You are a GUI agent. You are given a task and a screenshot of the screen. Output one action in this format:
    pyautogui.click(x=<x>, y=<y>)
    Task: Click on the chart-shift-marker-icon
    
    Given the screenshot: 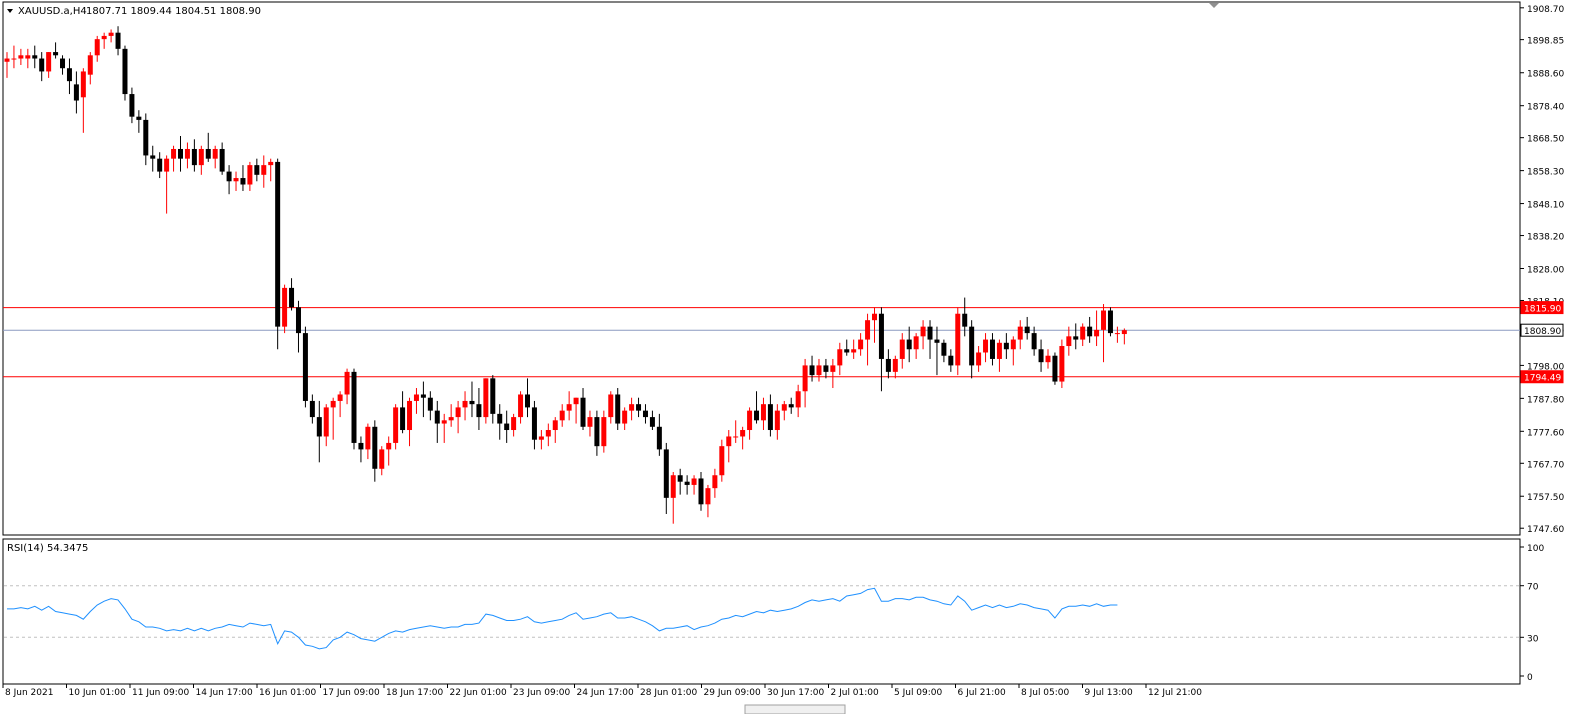 What is the action you would take?
    pyautogui.click(x=1214, y=5)
    